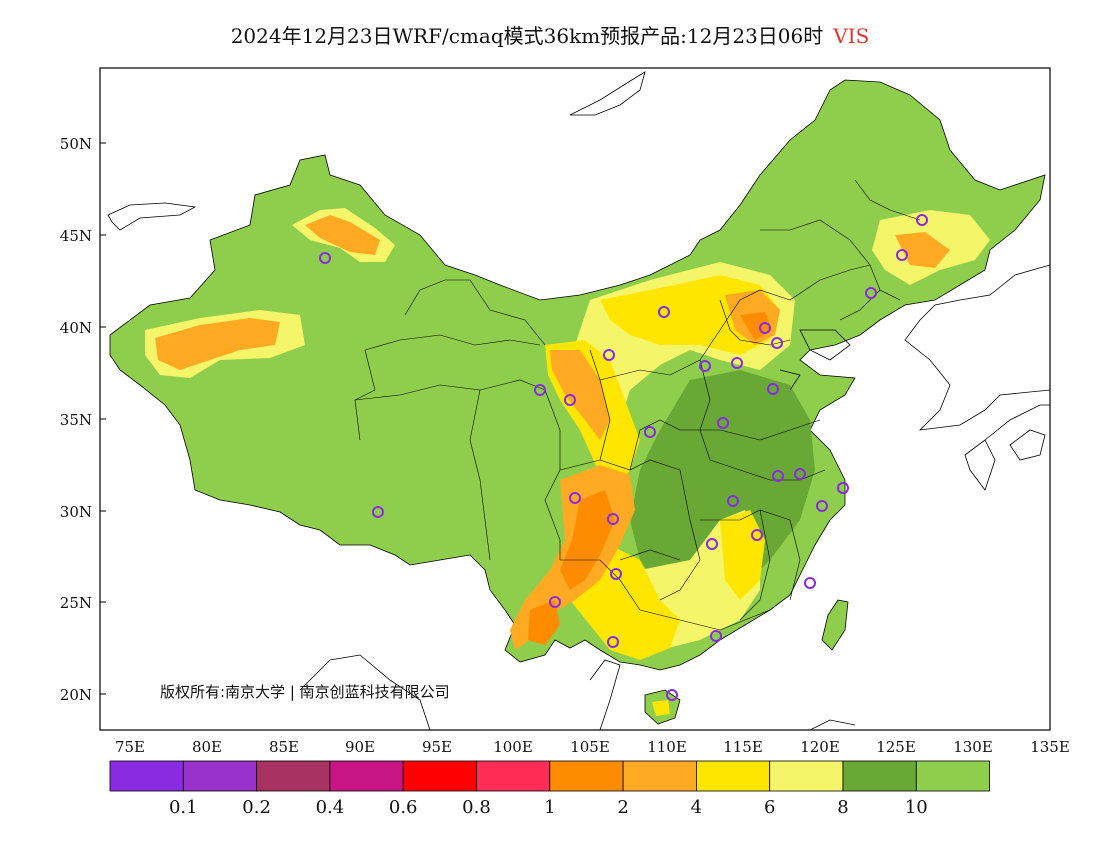 This screenshot has width=1100, height=850. Describe the element at coordinates (76, 512) in the screenshot. I see `lat-label: 30N` at that location.